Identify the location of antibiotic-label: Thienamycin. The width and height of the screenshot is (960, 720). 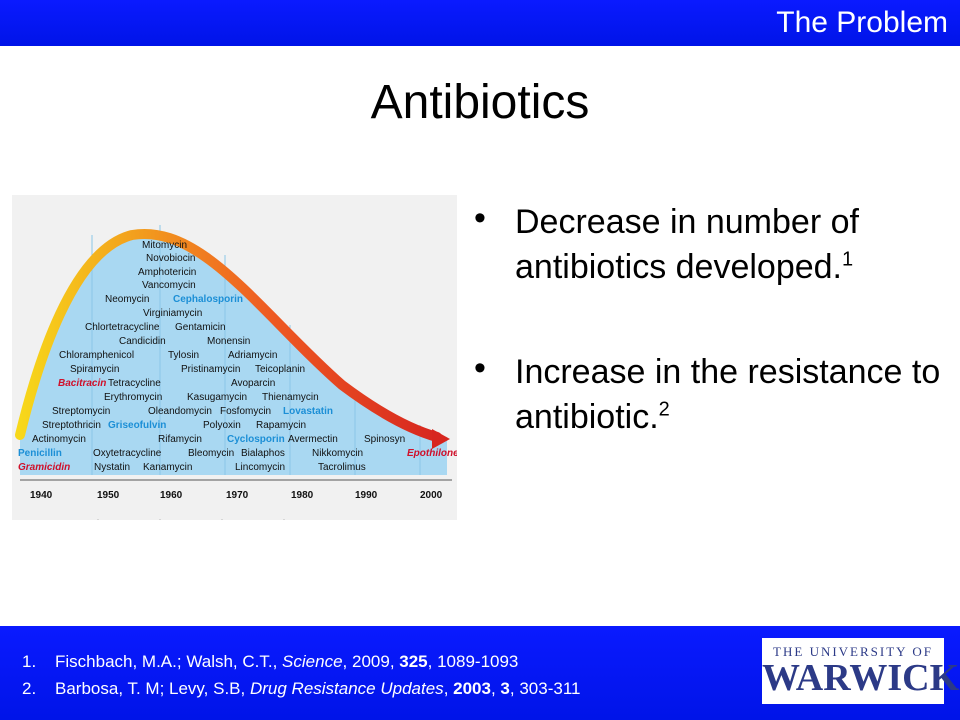
(290, 397).